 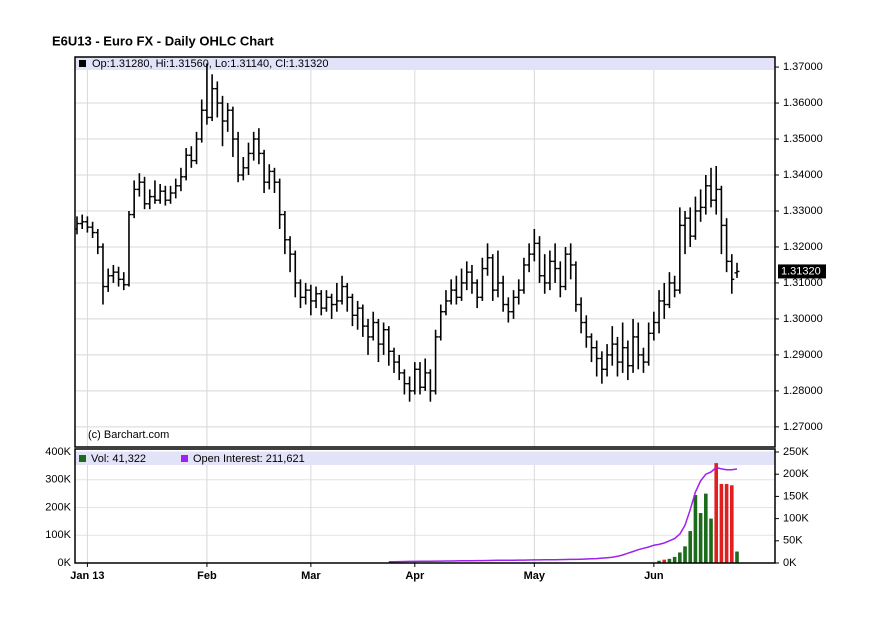 I want to click on y-tick-label: 1.28000, so click(x=803, y=391).